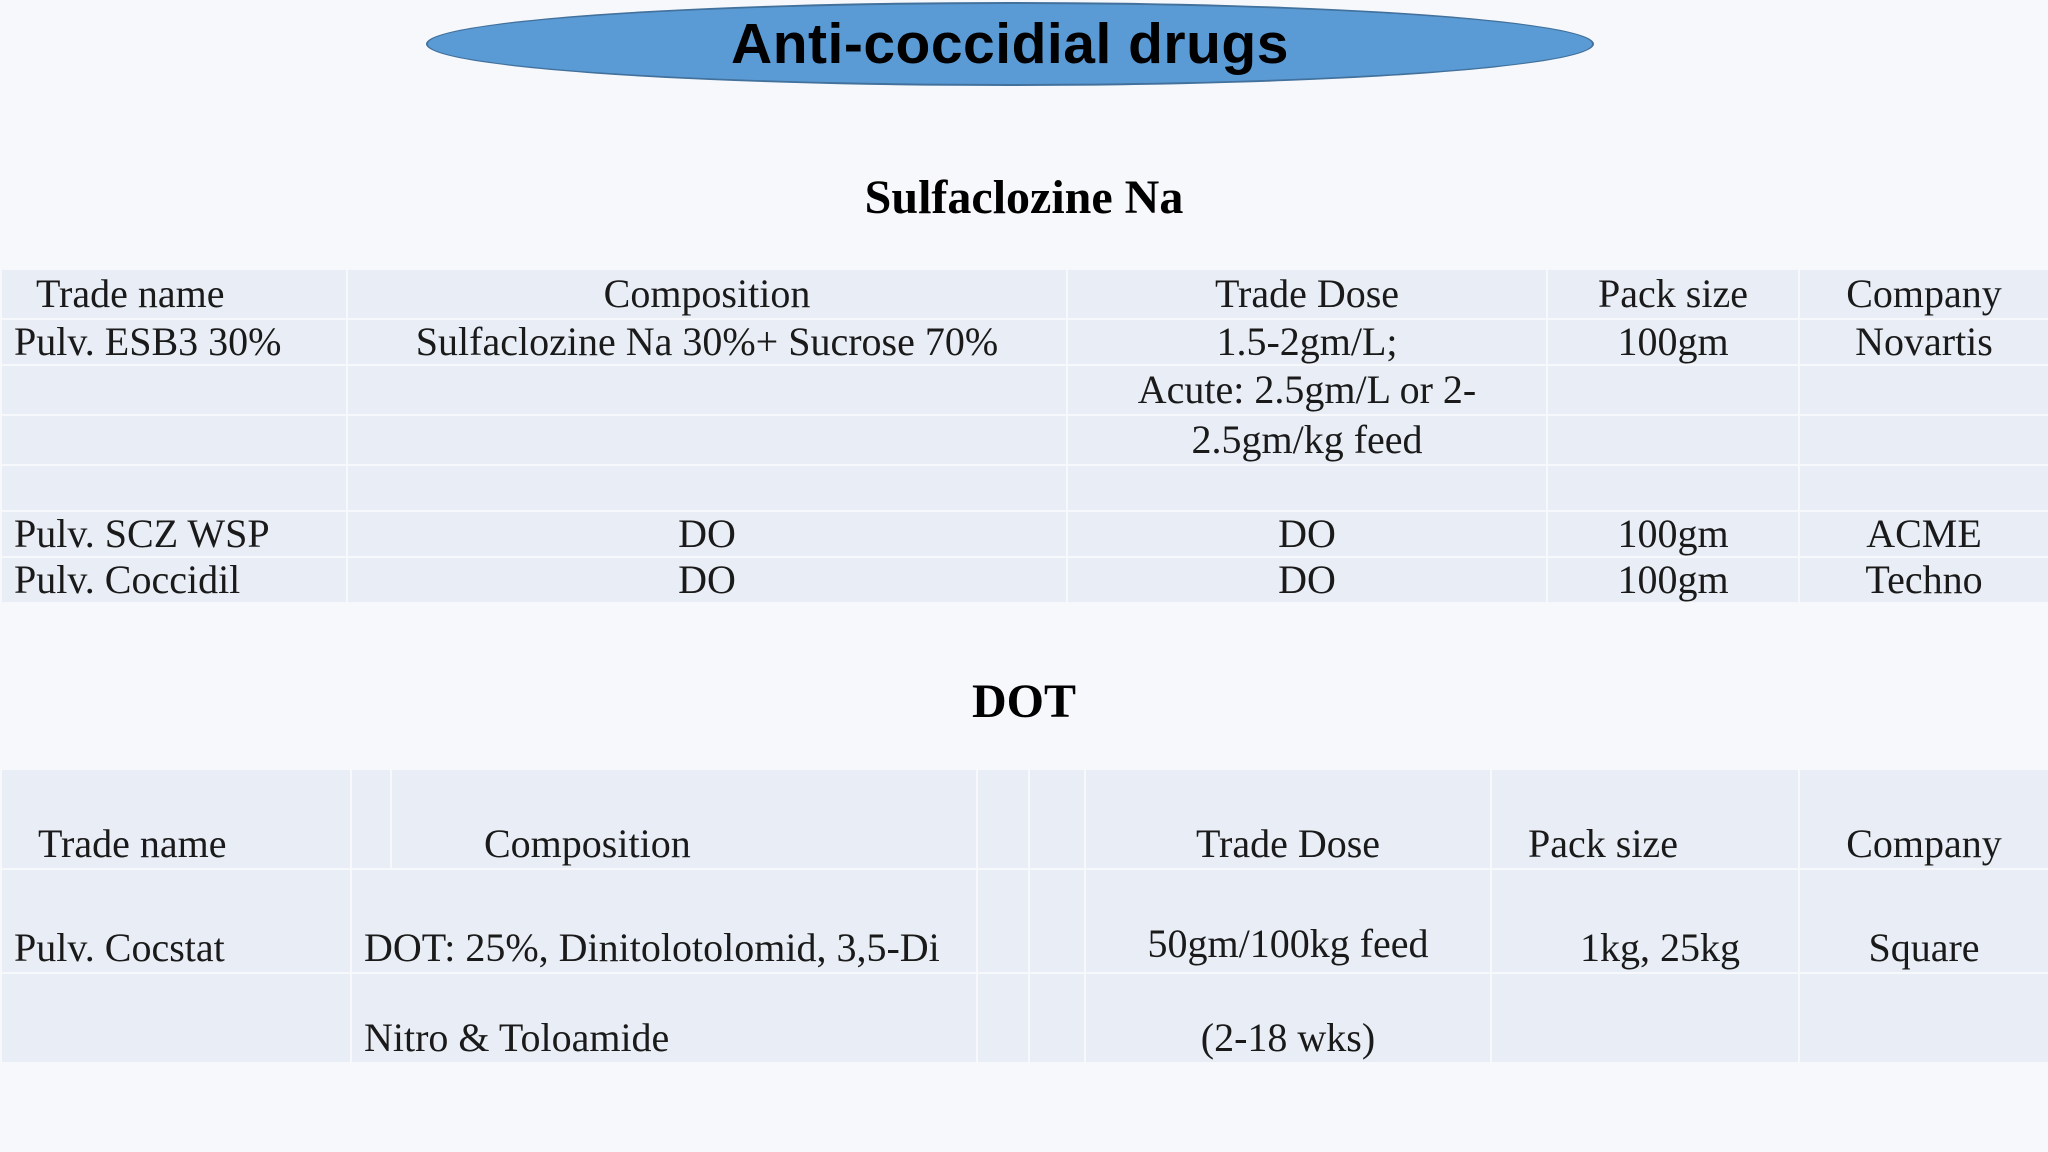 The width and height of the screenshot is (2048, 1152). Describe the element at coordinates (1307, 342) in the screenshot. I see `cell-trade-dose: 1.5-2gm/L;` at that location.